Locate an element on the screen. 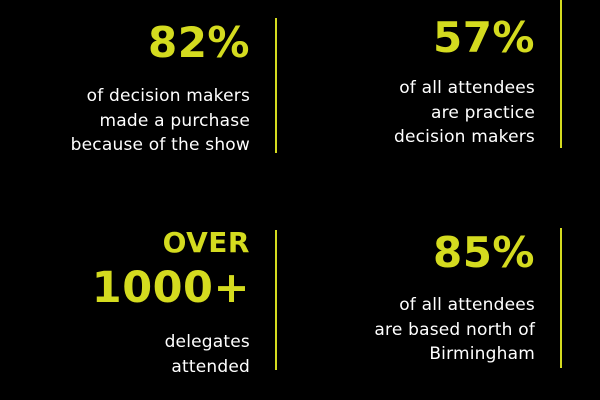 This screenshot has width=600, height=400. stat-value: 82% is located at coordinates (198, 42).